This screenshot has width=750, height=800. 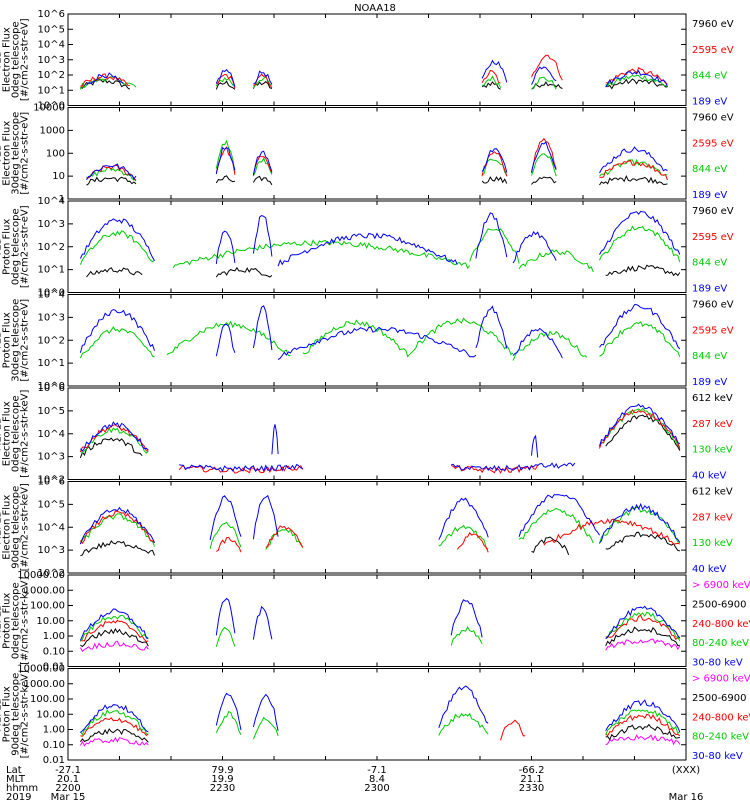 I want to click on x-tick-value: 2200, so click(x=67, y=788).